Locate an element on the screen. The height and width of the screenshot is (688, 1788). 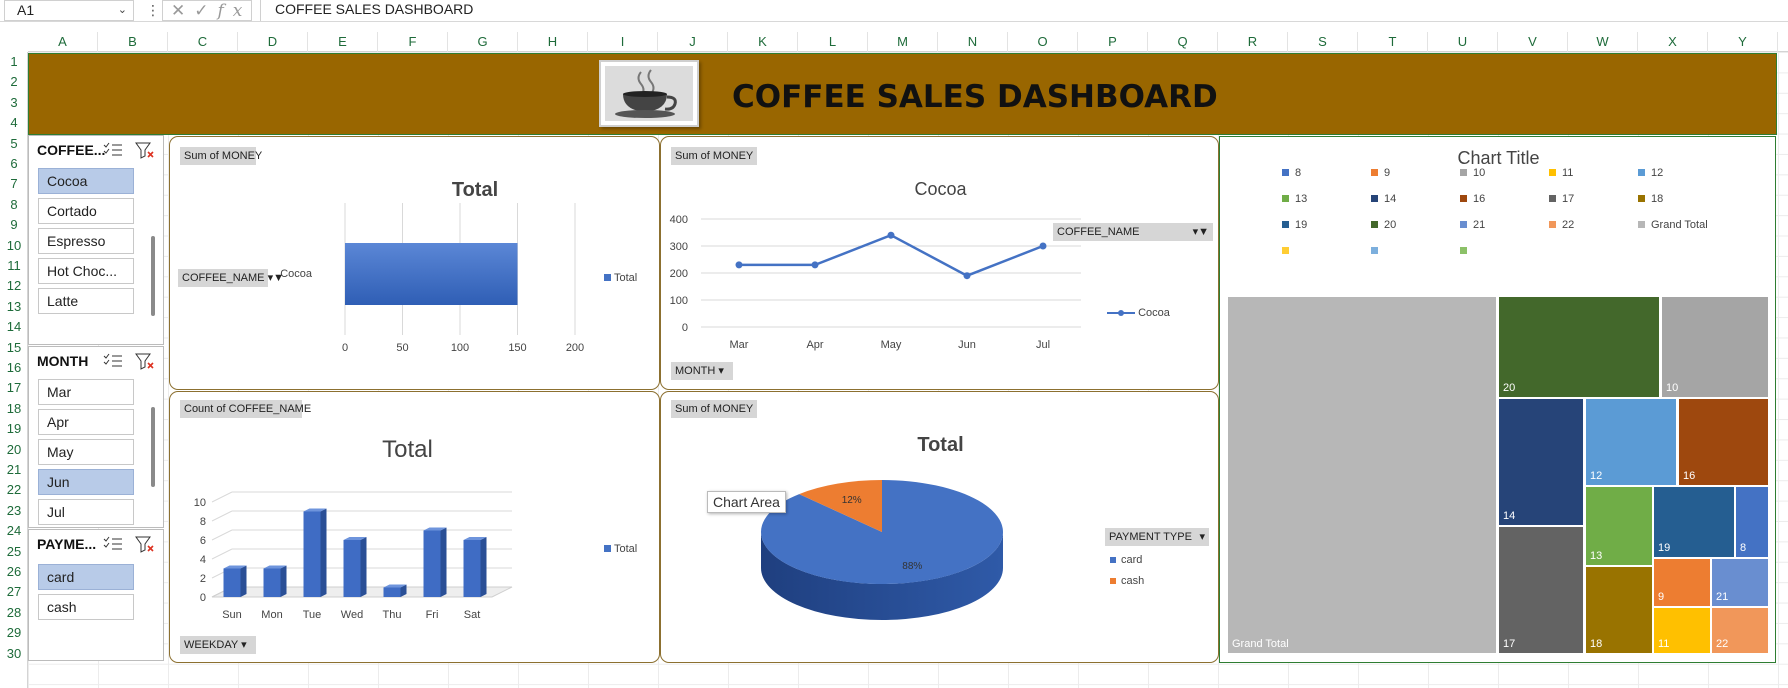
legend-entry: 8 is located at coordinates (1291, 173).